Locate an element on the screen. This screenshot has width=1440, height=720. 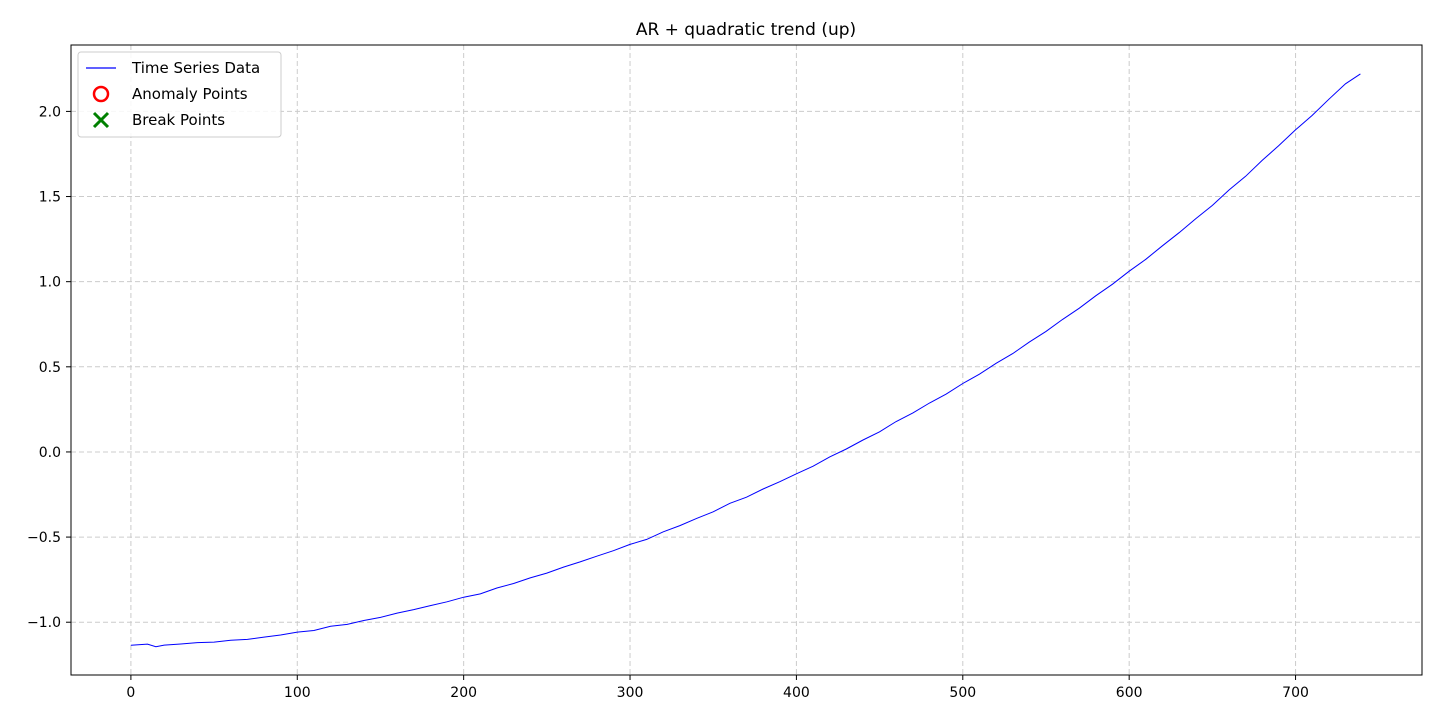
y-tick-label: 2.0 is located at coordinates (50, 112).